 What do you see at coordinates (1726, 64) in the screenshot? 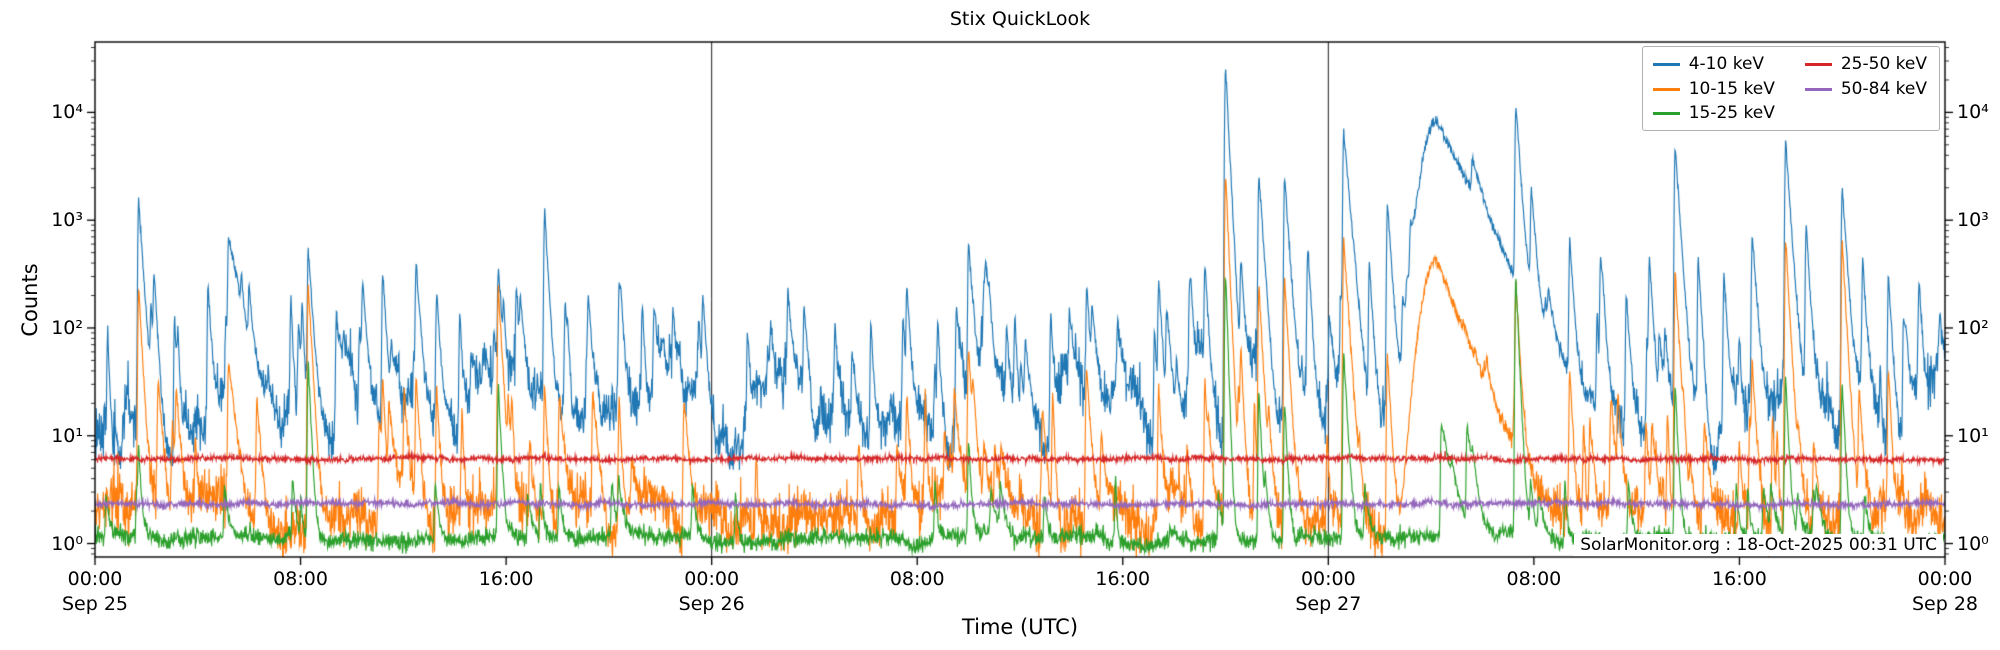
I see `legend-label: 4-10 keV` at bounding box center [1726, 64].